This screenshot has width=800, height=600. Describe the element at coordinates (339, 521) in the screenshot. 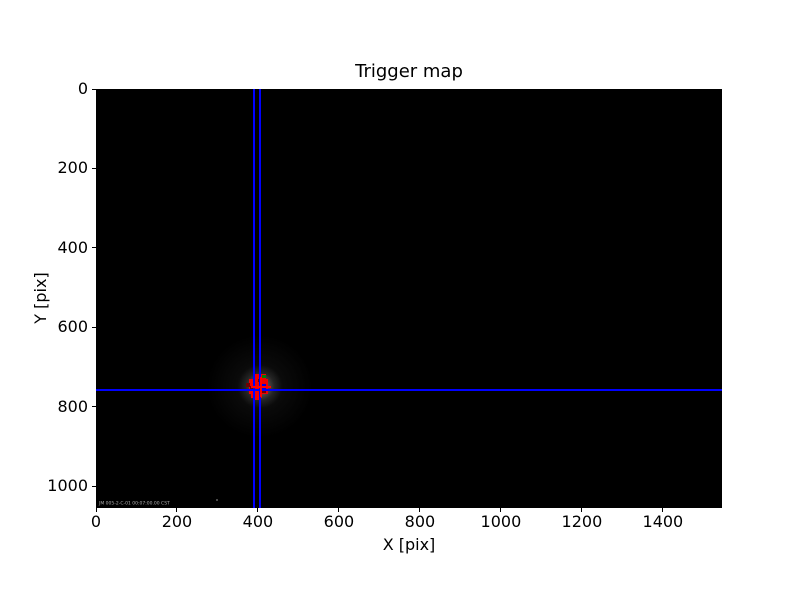

I see `x-tick-label: 600` at that location.